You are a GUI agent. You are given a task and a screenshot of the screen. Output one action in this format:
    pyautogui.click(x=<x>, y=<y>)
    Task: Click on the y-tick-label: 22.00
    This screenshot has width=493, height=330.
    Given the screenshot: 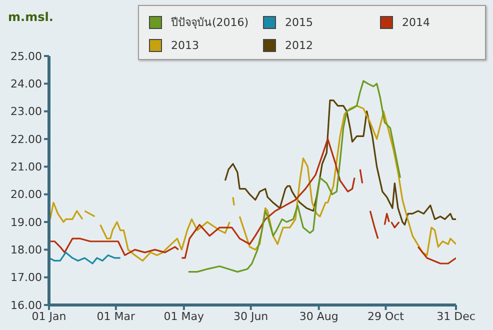 What is the action you would take?
    pyautogui.click(x=26, y=139)
    